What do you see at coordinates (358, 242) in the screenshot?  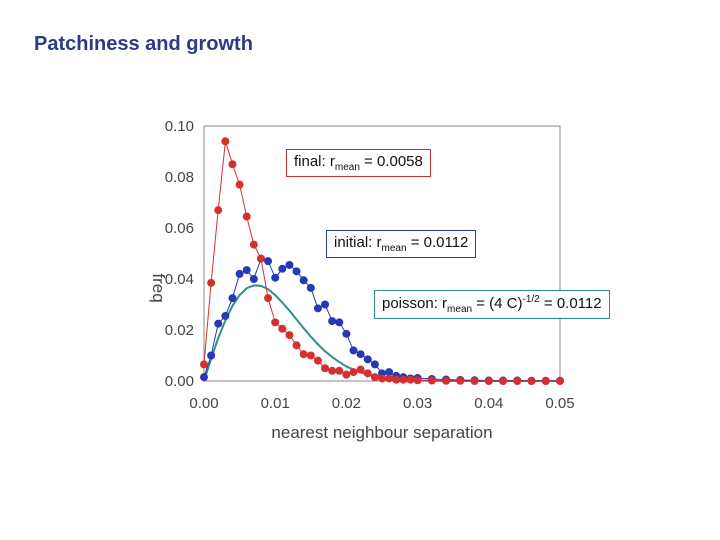 I see `annotation-initial-prefix: initial: r` at bounding box center [358, 242].